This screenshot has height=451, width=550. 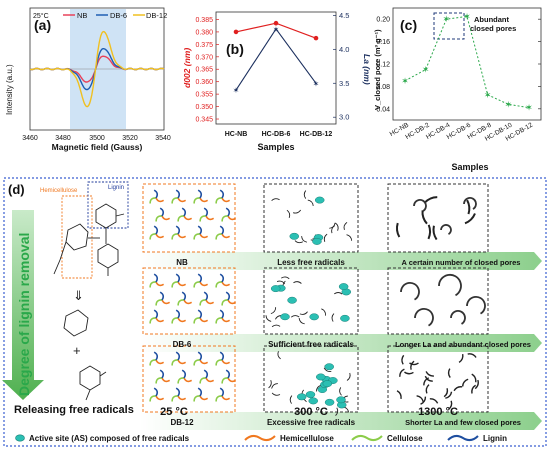 What do you see at coordinates (97, 147) in the screenshot?
I see `panel-a-xlabel: Magnetic field (Gauss)` at bounding box center [97, 147].